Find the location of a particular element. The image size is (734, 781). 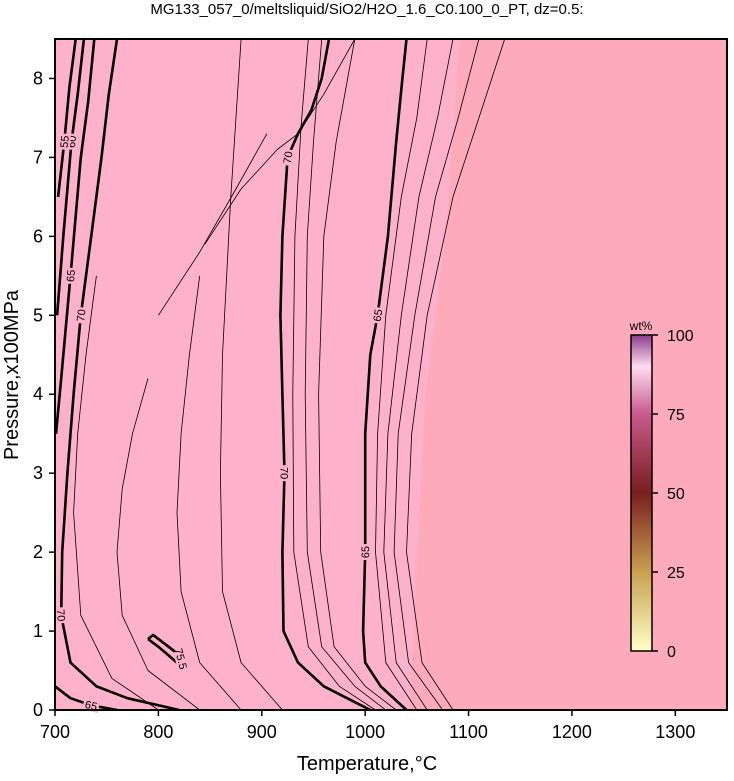

x-tick-label: 700 is located at coordinates (55, 732).